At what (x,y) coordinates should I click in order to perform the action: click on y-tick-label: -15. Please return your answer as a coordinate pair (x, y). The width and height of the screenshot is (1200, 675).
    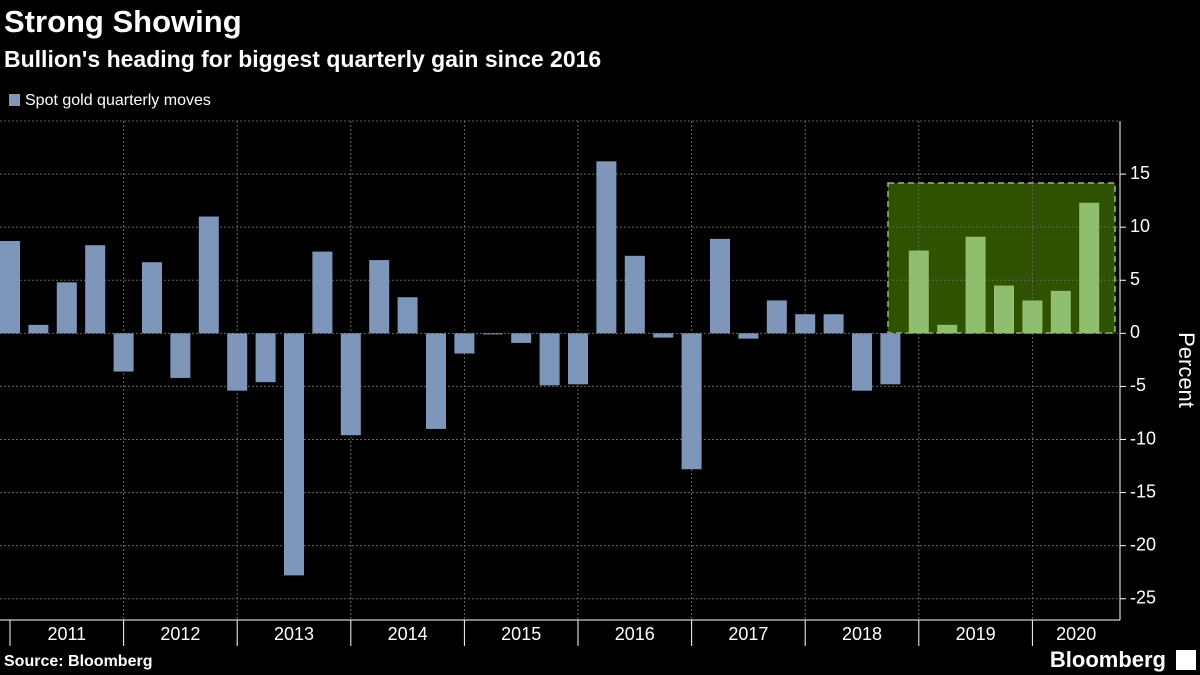
    Looking at the image, I should click on (1143, 491).